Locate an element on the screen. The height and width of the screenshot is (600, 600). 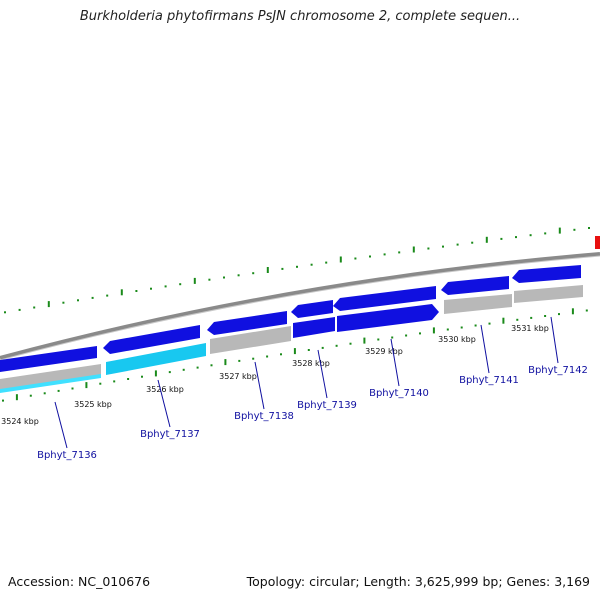
scale-label: 3528 kbp is located at coordinates (311, 363).